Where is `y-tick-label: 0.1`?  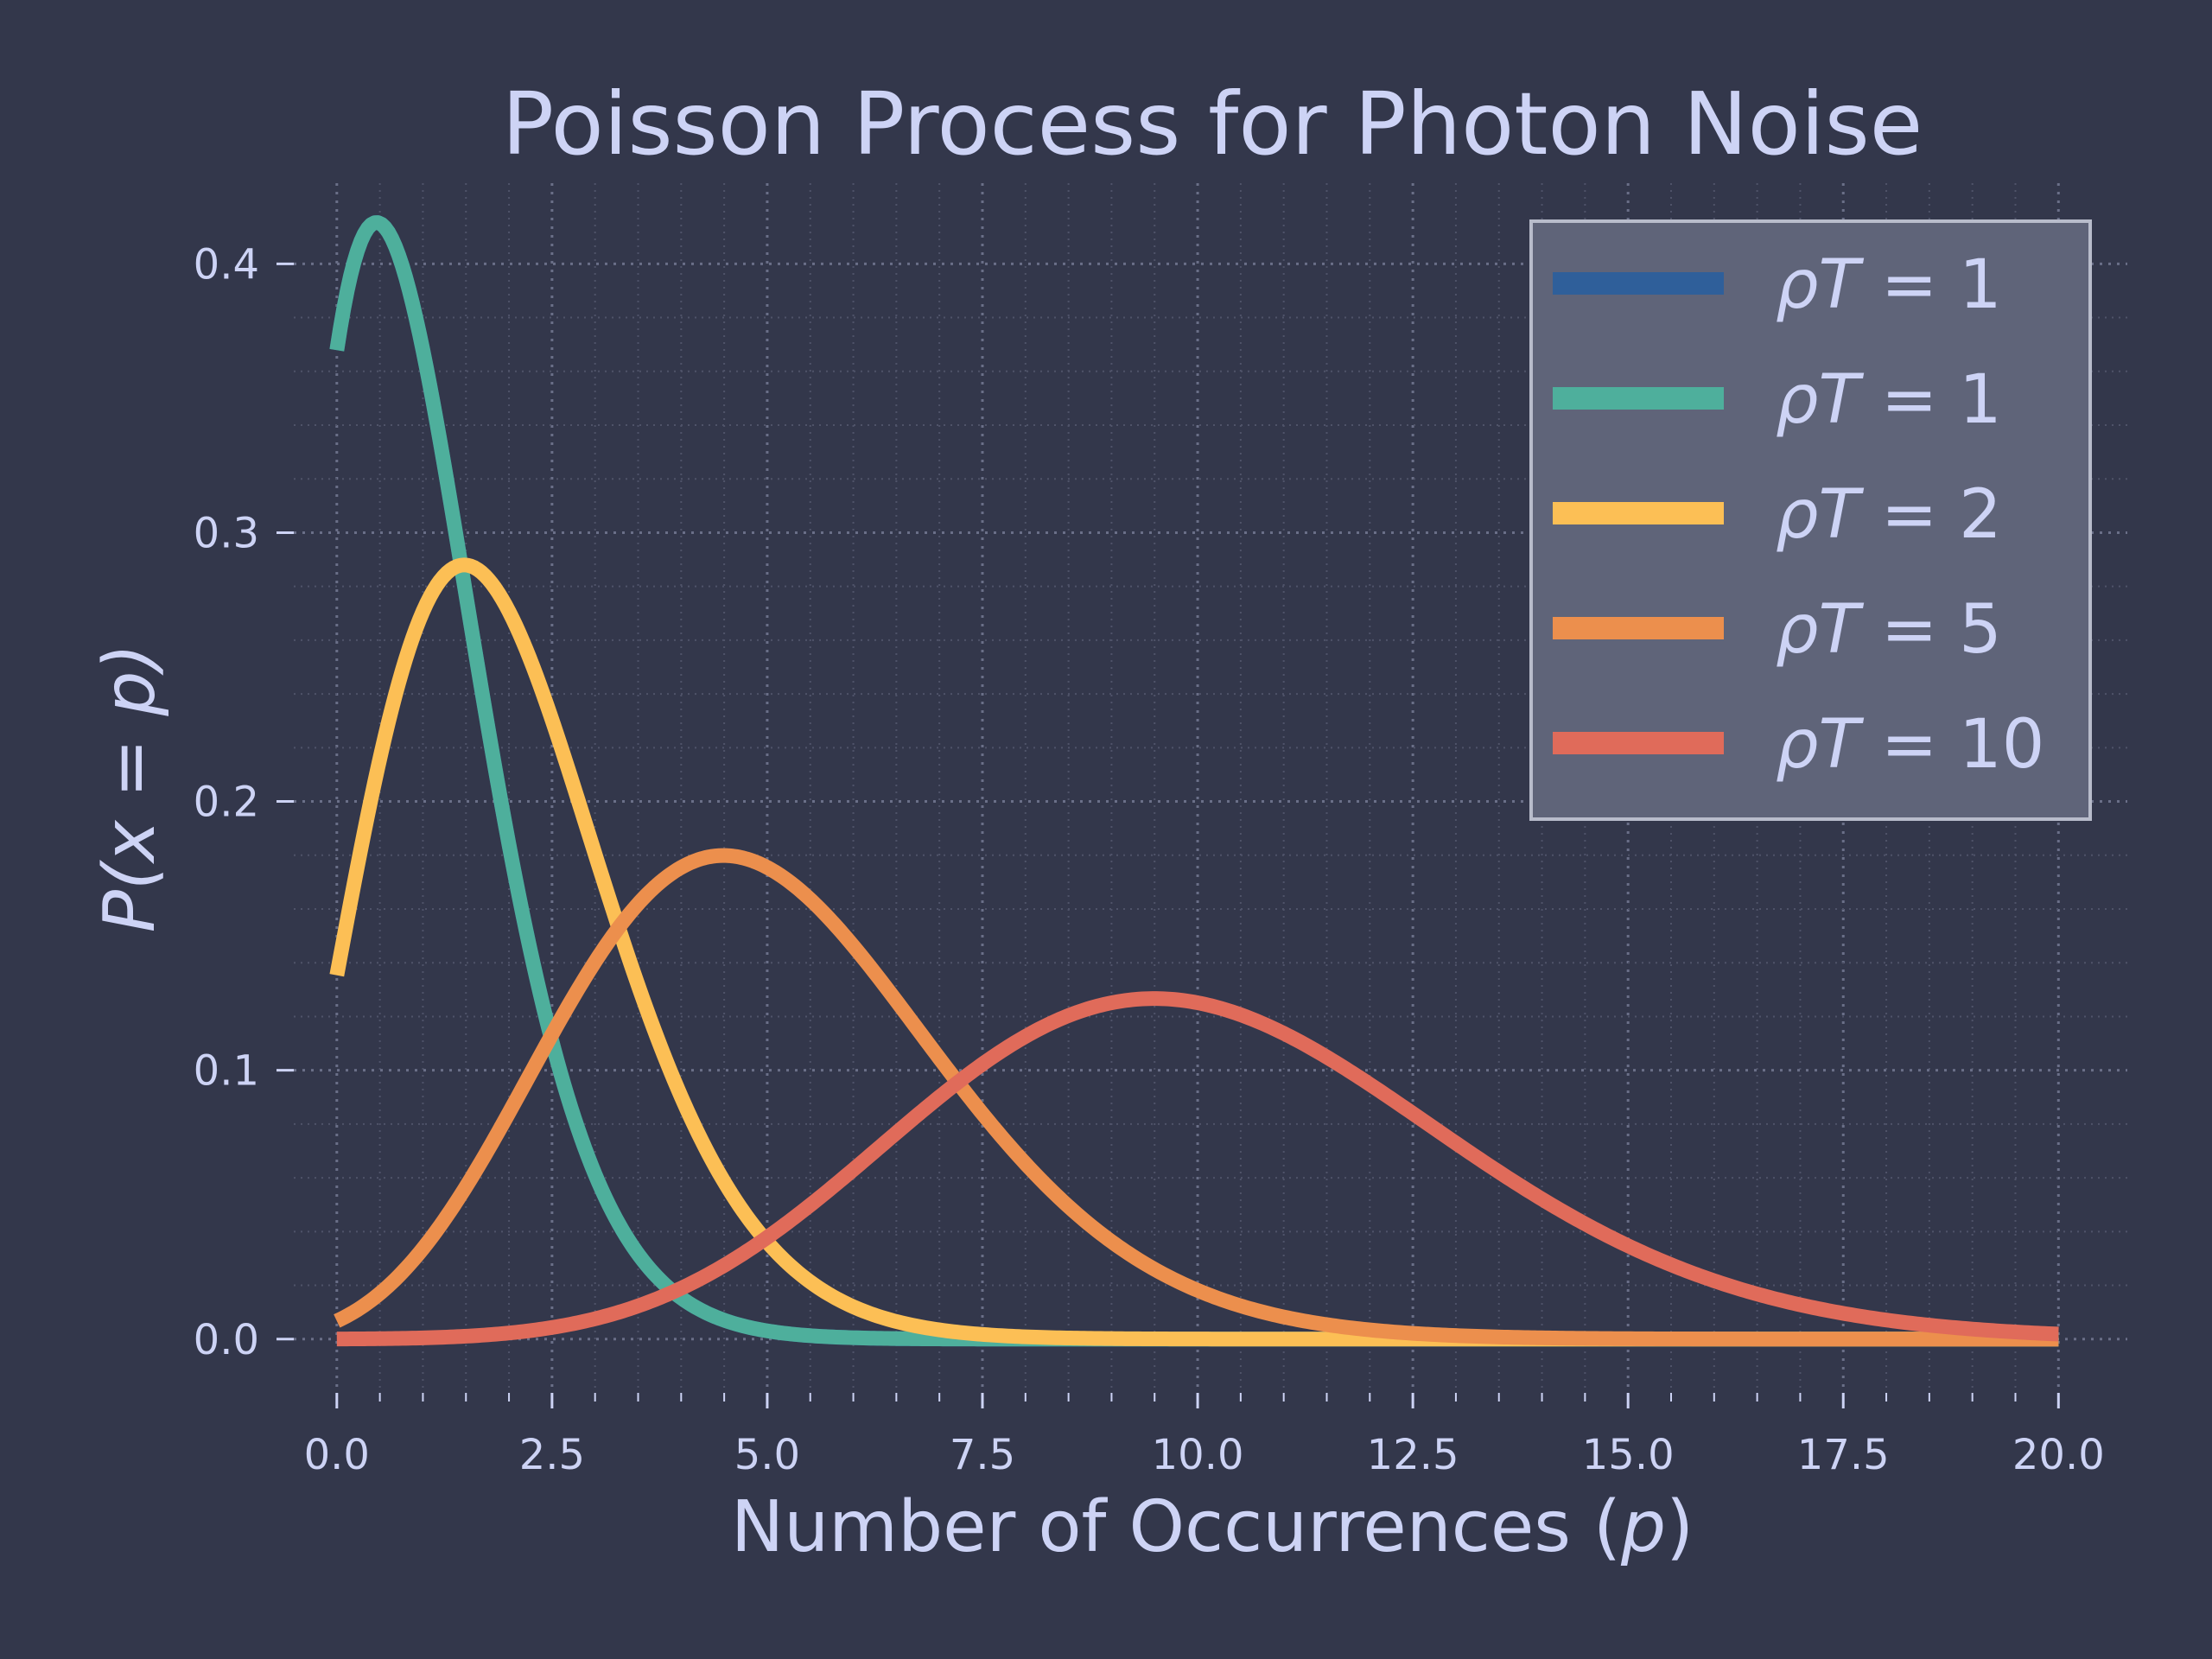
y-tick-label: 0.1 is located at coordinates (226, 1071).